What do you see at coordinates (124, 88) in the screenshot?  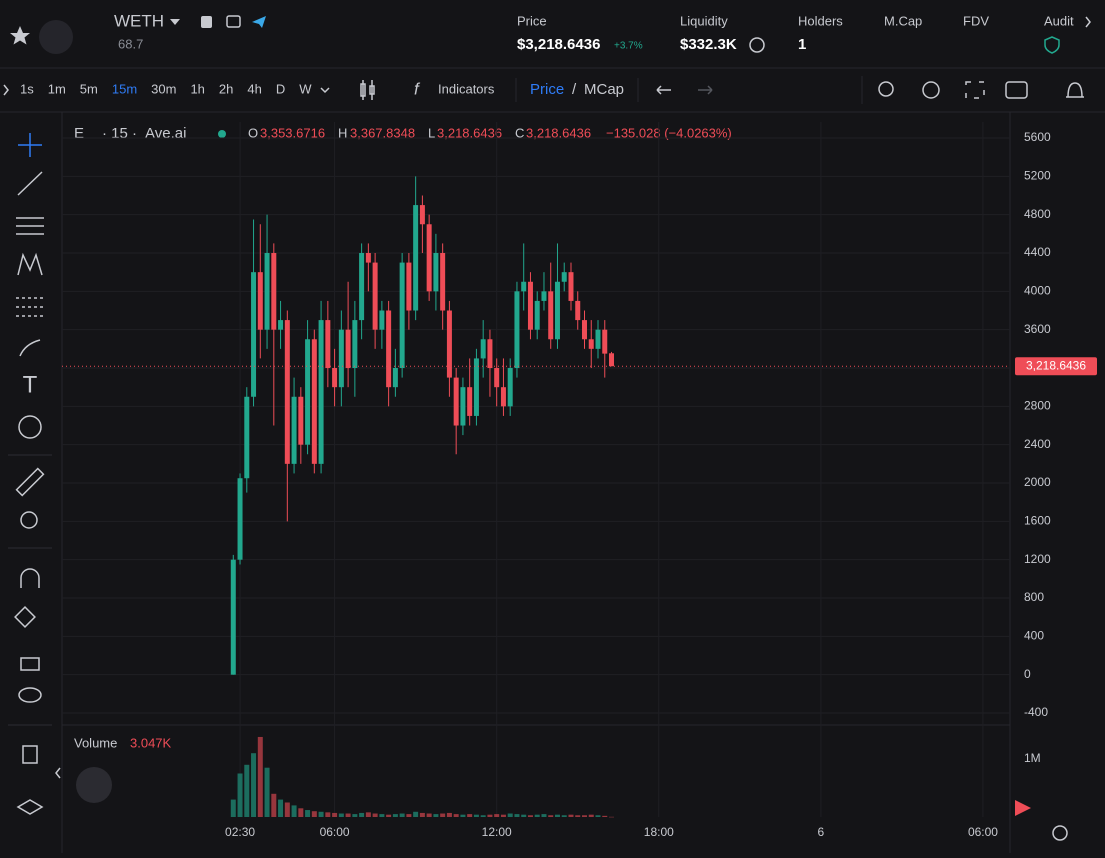 I see `interval-button: 15m` at bounding box center [124, 88].